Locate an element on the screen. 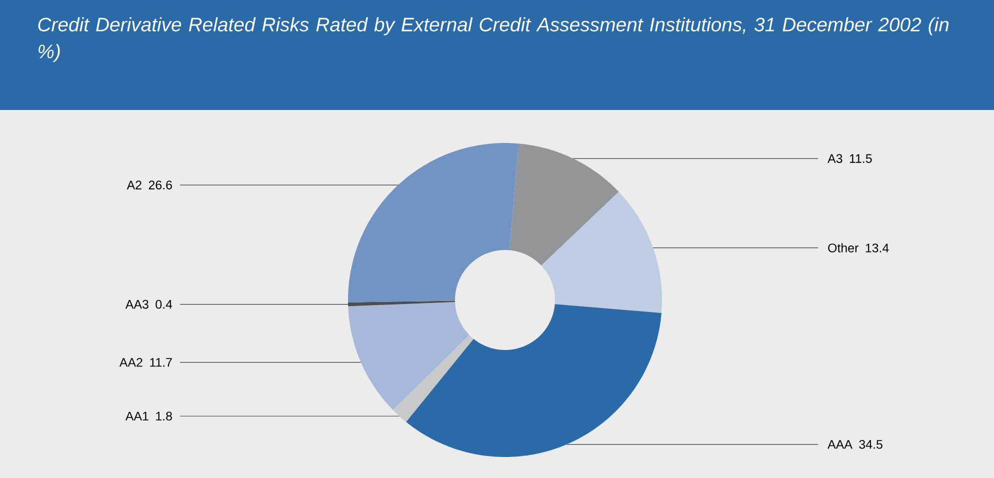 This screenshot has width=994, height=478. chart-title: Credit Derivative Related Risks Rated by External Credit Assessment Institutions, 31 December 2002 (in %) is located at coordinates (493, 39).